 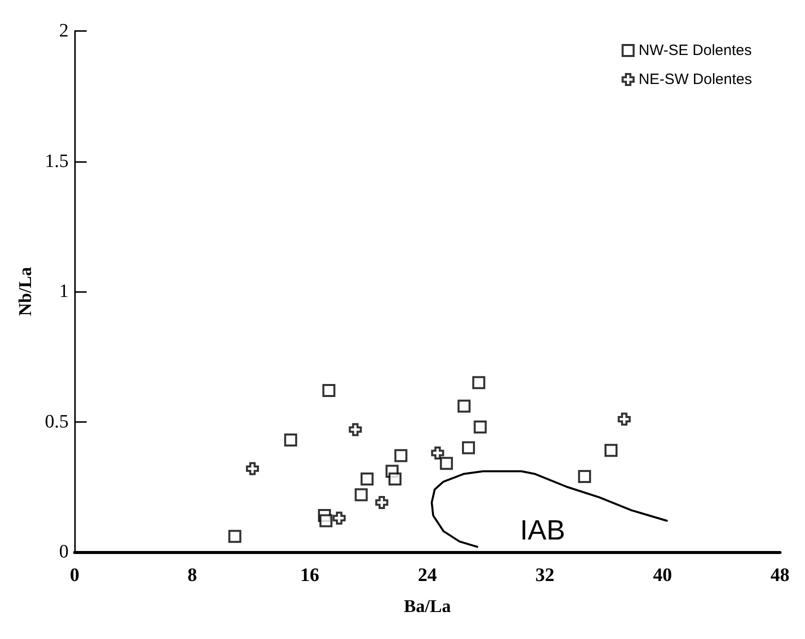 What do you see at coordinates (64, 552) in the screenshot?
I see `y-tick-label: 0` at bounding box center [64, 552].